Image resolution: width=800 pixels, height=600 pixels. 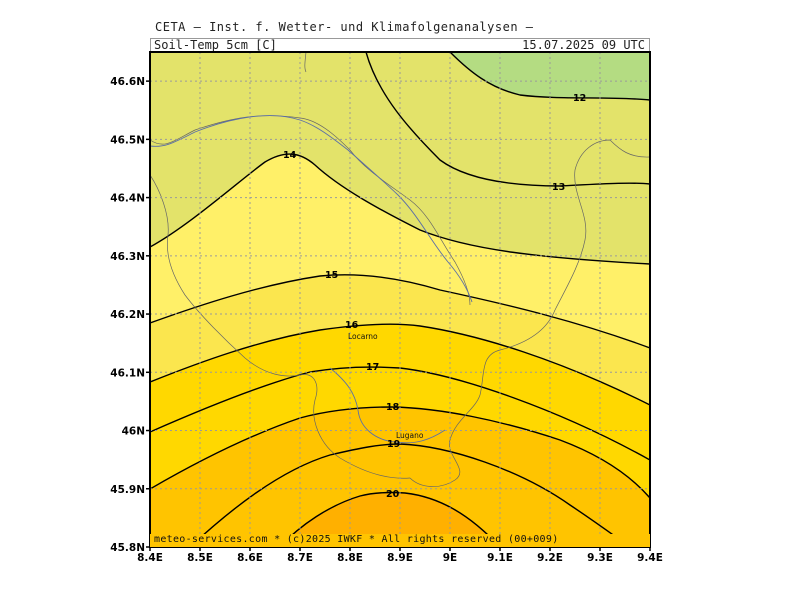 What do you see at coordinates (583, 45) in the screenshot?
I see `valid-time-label: 15.07.2025 09 UTC` at bounding box center [583, 45].